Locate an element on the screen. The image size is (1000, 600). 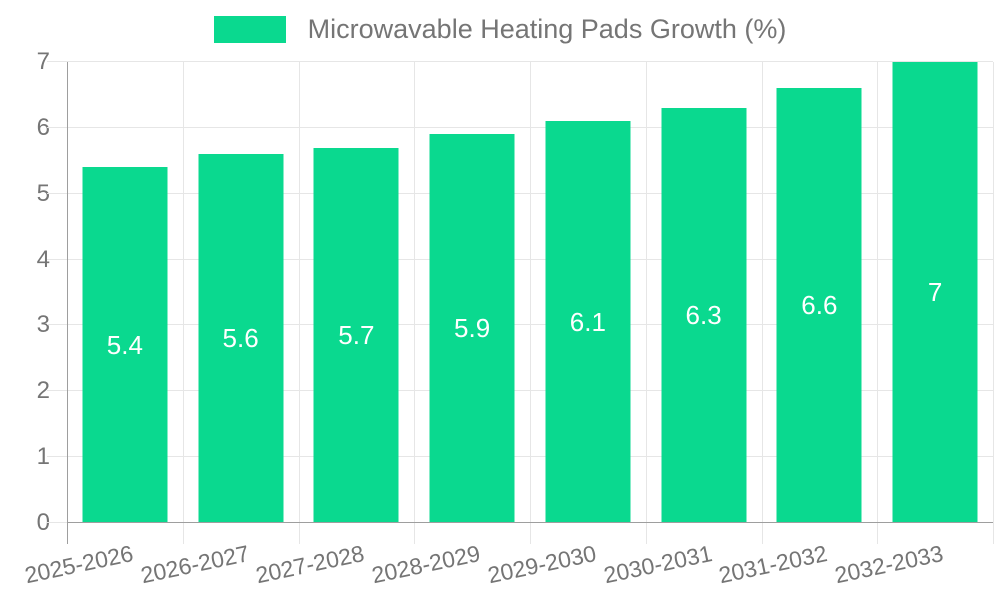
bar-value-label: 5.7 is located at coordinates (356, 334).